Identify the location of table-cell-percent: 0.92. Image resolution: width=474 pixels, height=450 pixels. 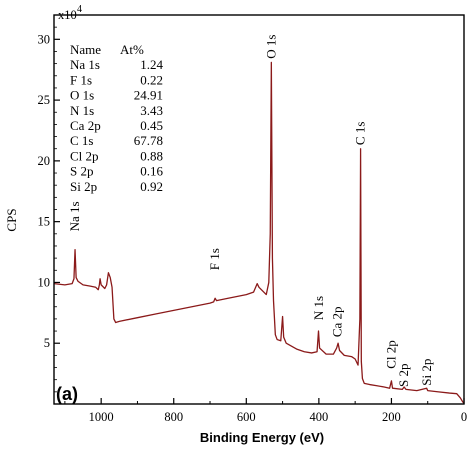
(151, 186).